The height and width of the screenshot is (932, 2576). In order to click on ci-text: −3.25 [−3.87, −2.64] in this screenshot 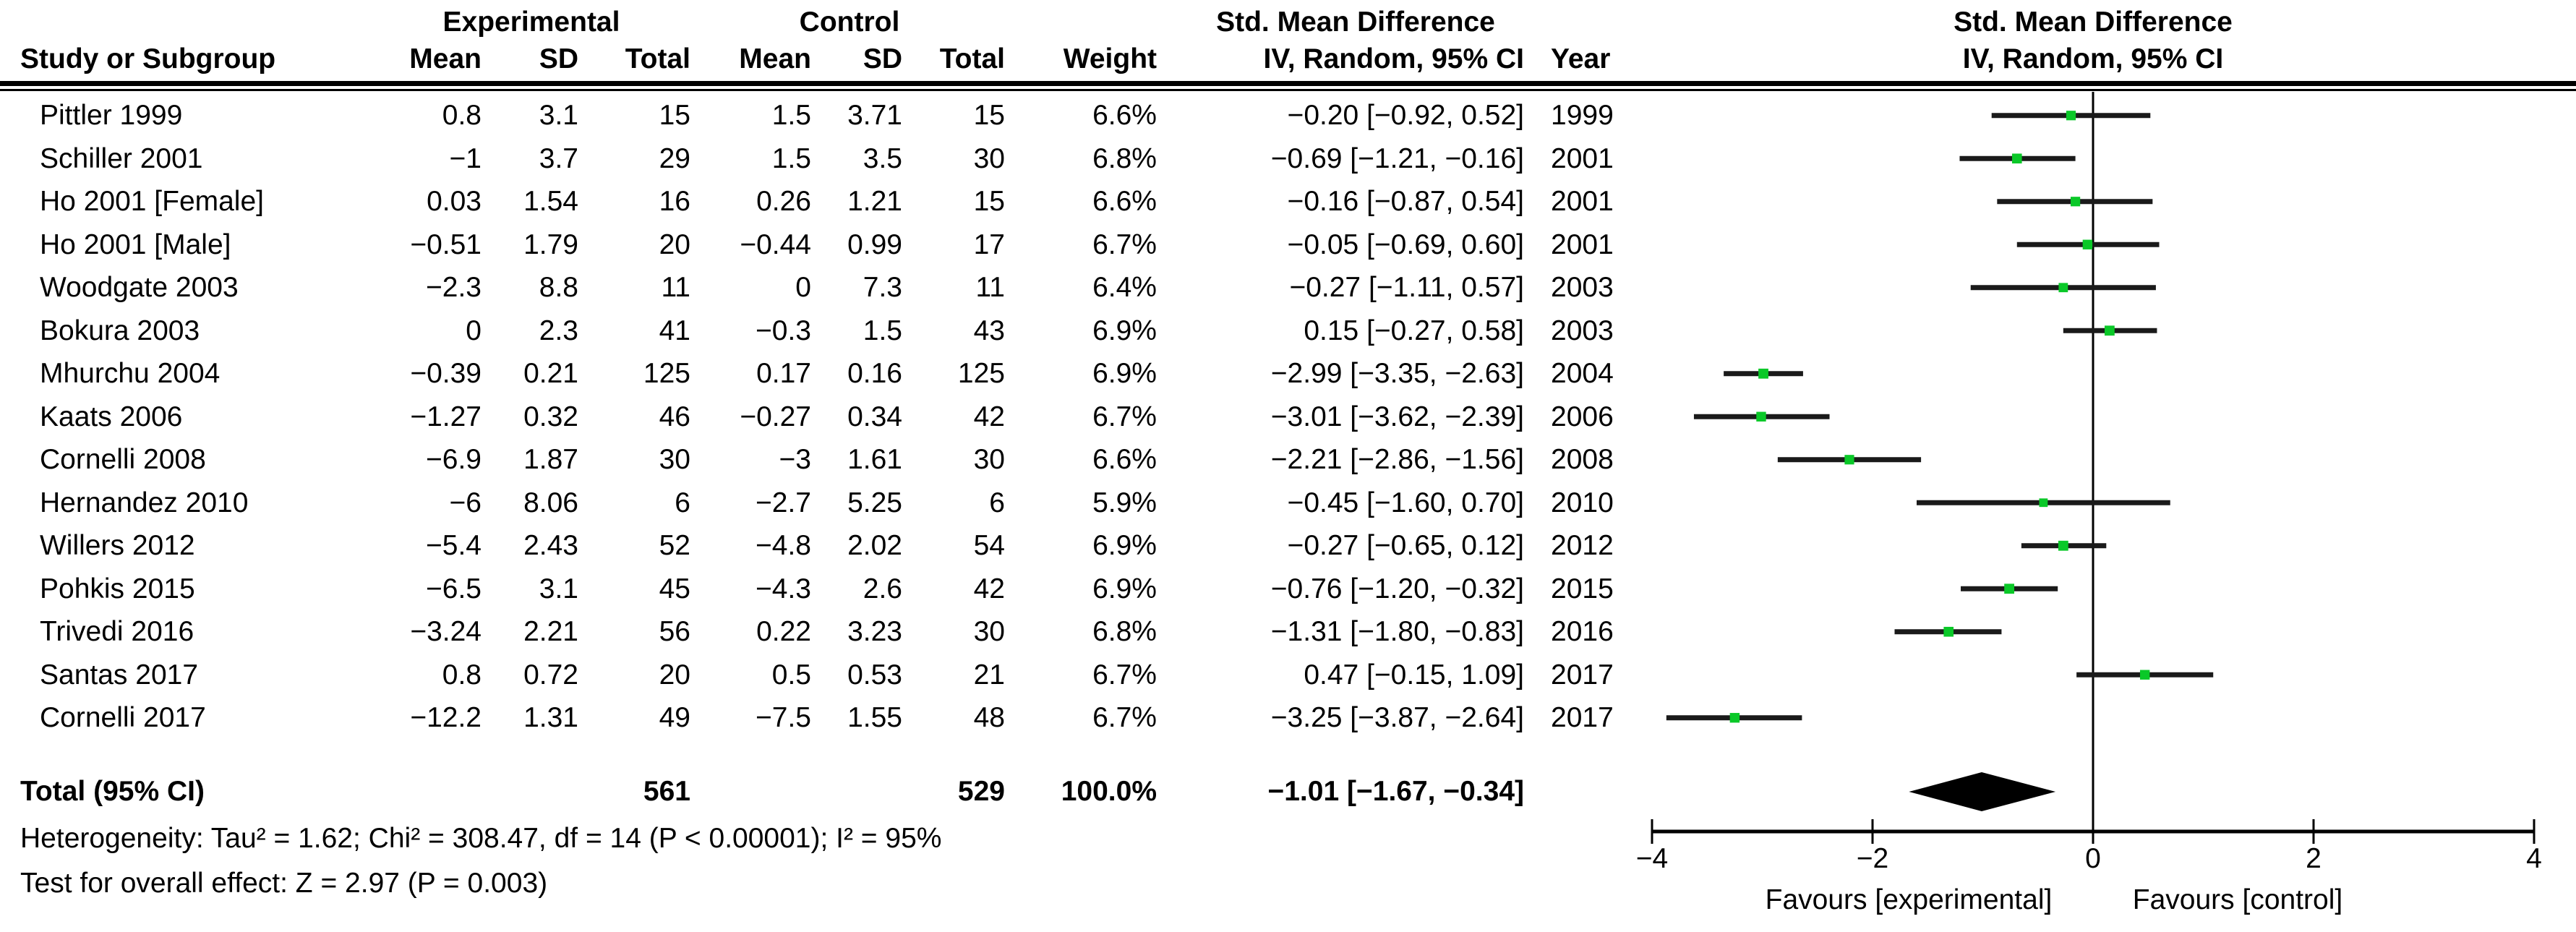, I will do `click(1397, 717)`.